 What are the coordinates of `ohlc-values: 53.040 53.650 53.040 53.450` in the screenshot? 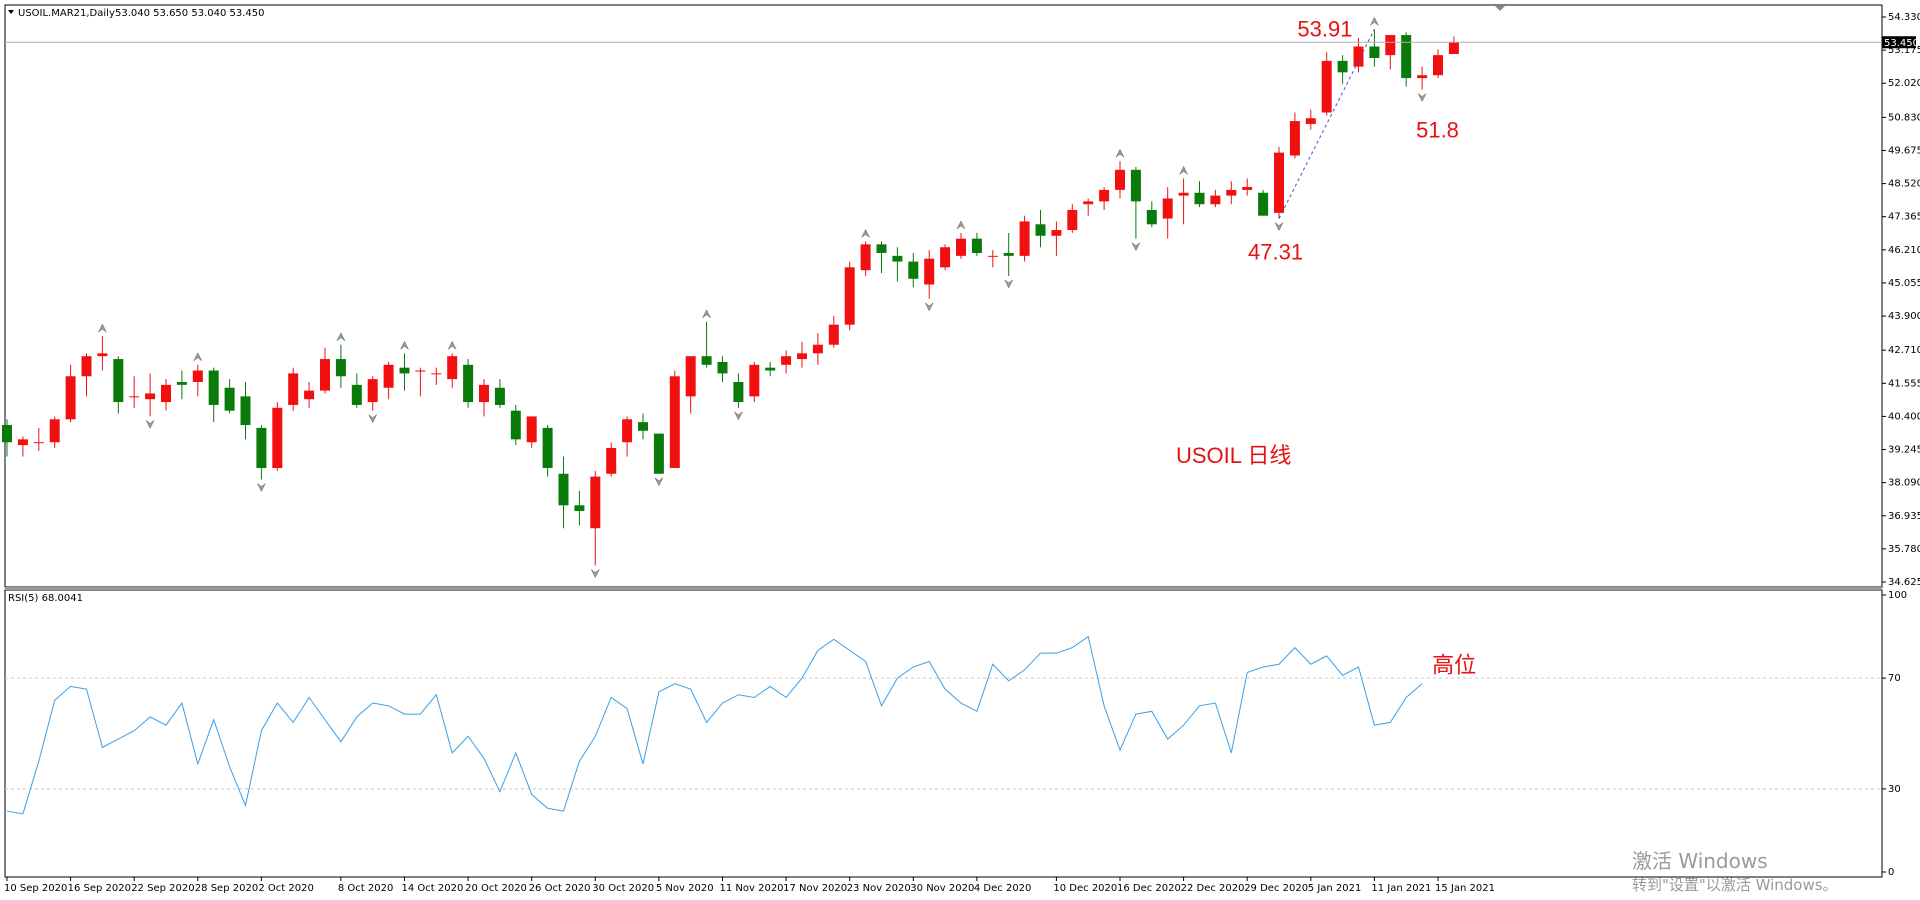 It's located at (190, 13).